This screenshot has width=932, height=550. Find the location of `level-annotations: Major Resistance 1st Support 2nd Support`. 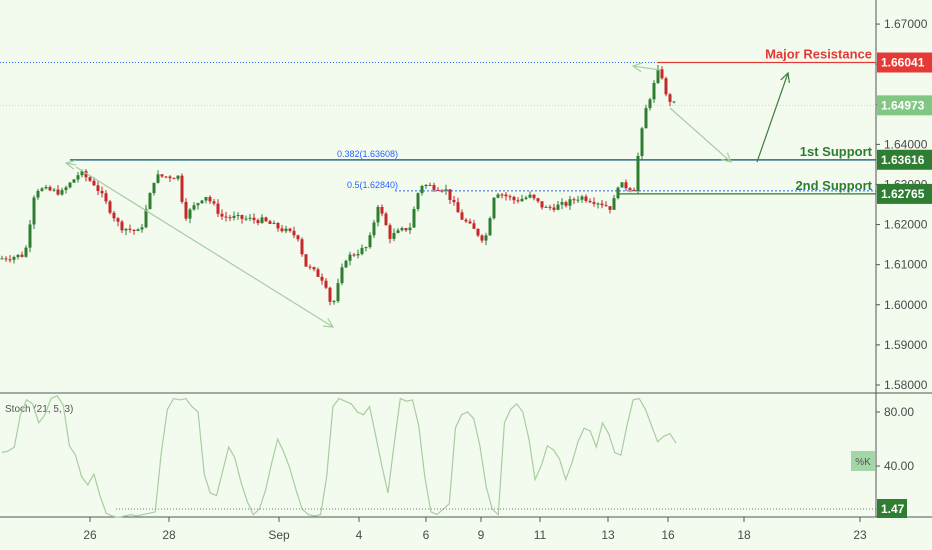

level-annotations: Major Resistance 1st Support 2nd Support is located at coordinates (819, 120).